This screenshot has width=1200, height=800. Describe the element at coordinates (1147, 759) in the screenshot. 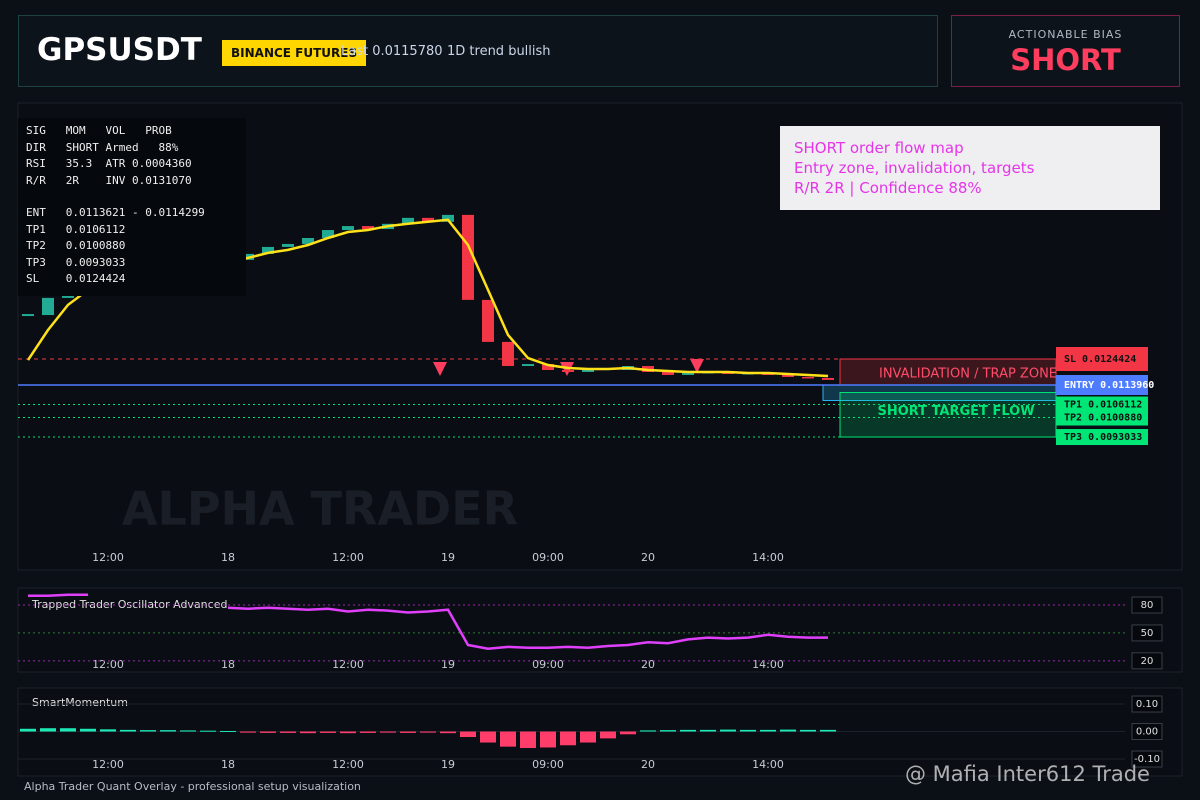

I see `y-tick-label: -0.10` at that location.